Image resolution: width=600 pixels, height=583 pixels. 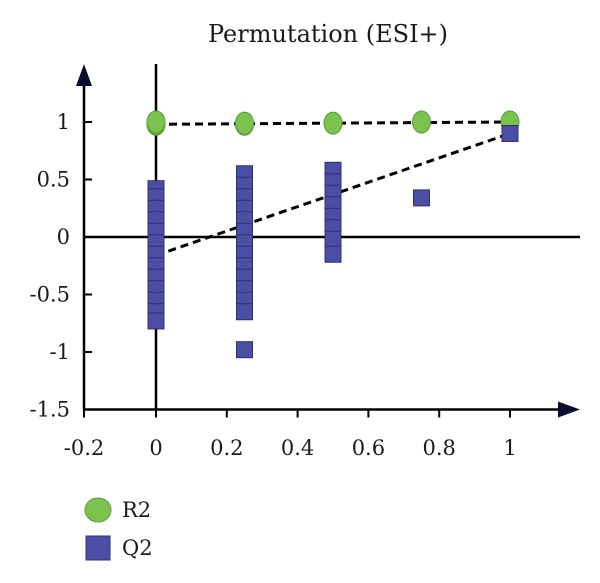 I want to click on x-tick-label: 0.2, so click(x=226, y=448).